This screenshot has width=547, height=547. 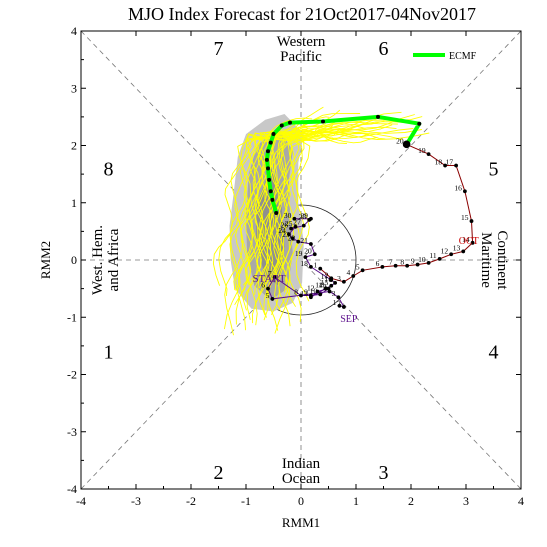 What do you see at coordinates (339, 303) in the screenshot?
I see `sep-path-day-label: 2` at bounding box center [339, 303].